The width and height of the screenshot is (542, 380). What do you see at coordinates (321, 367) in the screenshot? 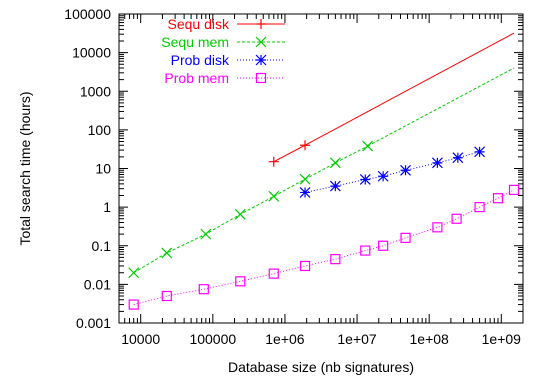
I see `x-axis-title: Database size (nb signatures)` at bounding box center [321, 367].